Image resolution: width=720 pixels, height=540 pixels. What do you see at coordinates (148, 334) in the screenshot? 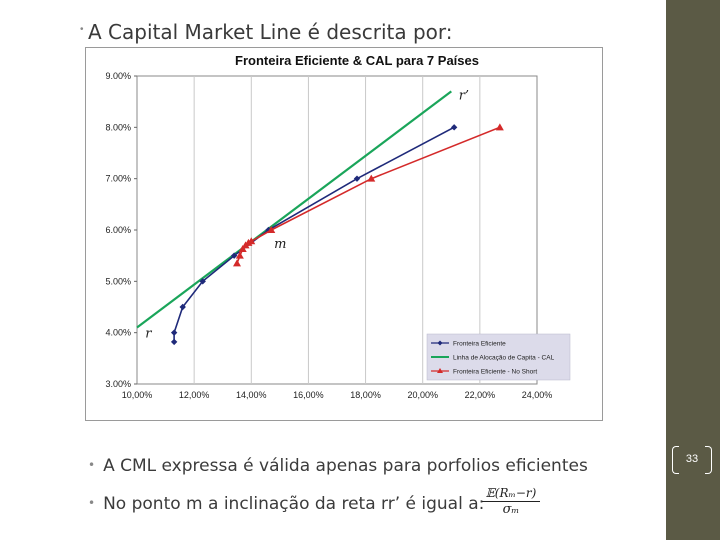
I see `annotation-label: r` at bounding box center [148, 334].